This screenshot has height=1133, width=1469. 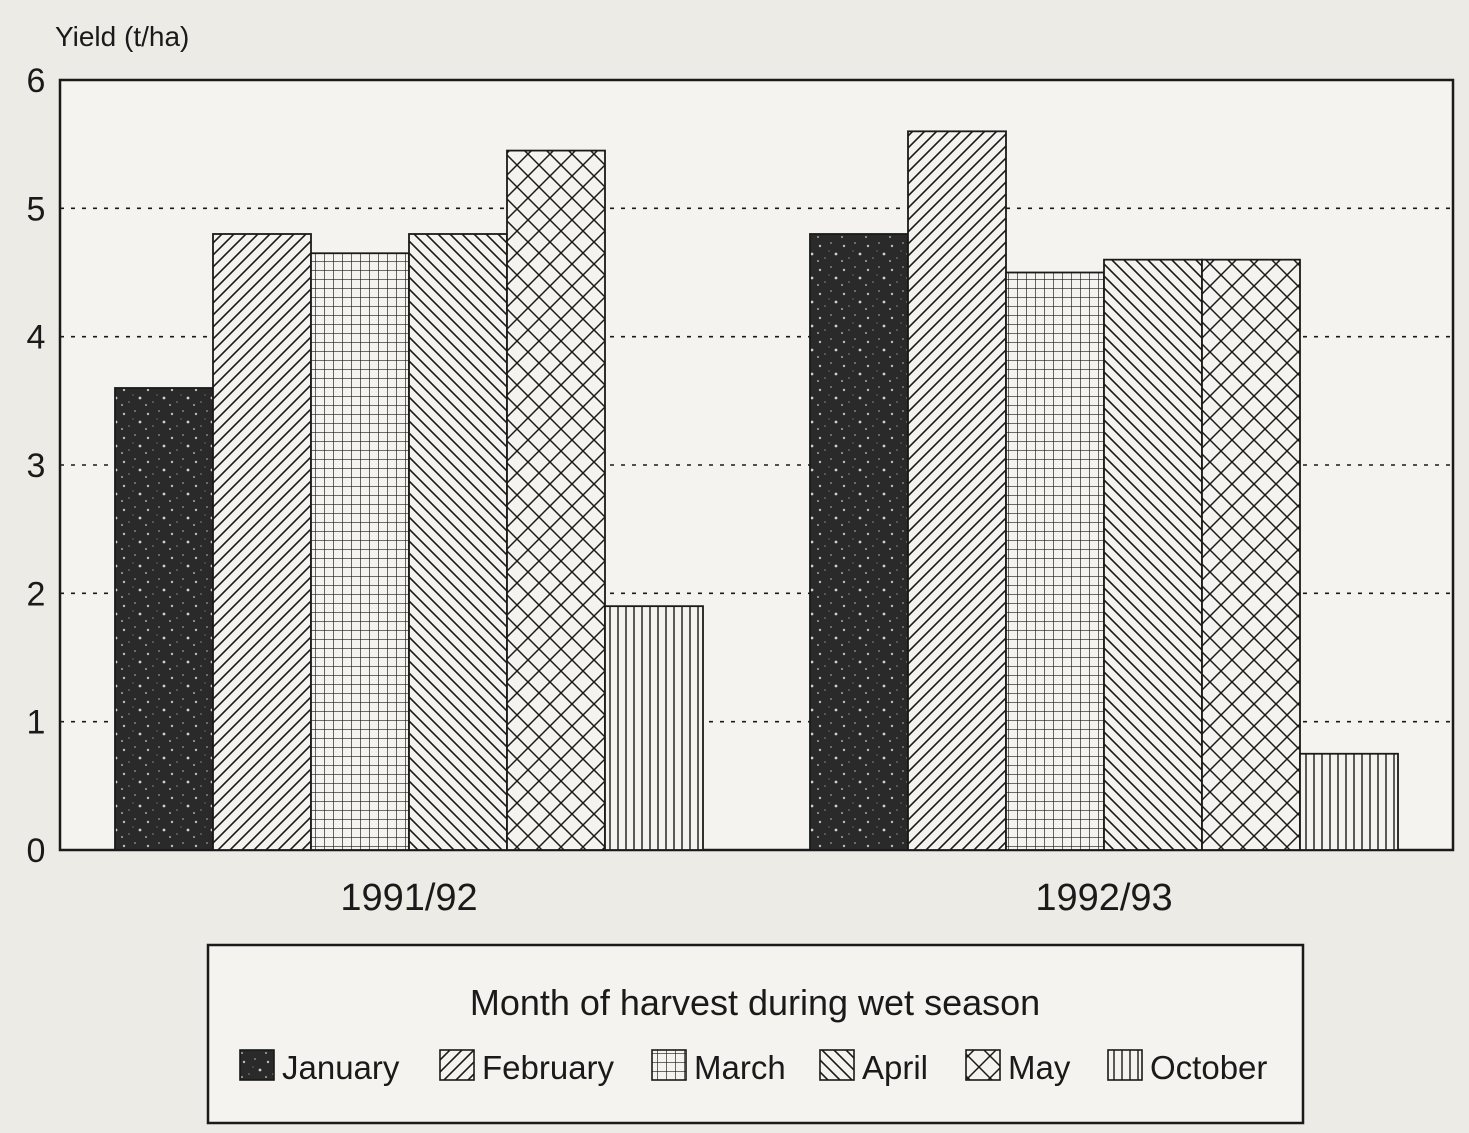 What do you see at coordinates (756, 898) in the screenshot?
I see `x-category-labels: 1991/92 1992/93` at bounding box center [756, 898].